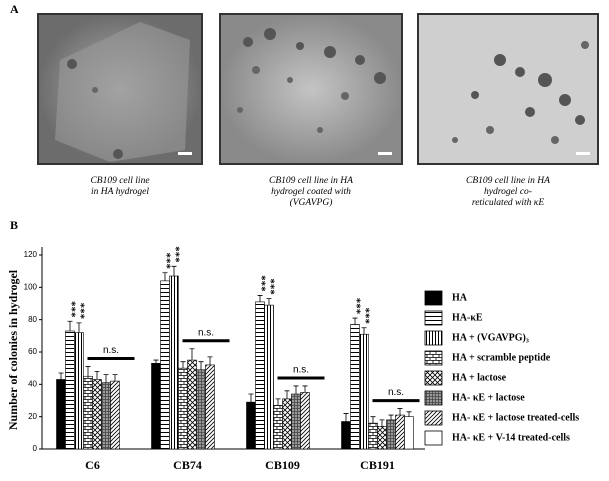 Image resolution: width=609 pixels, height=481 pixels. What do you see at coordinates (32, 319) in the screenshot?
I see `y-tick-label: 80` at bounding box center [32, 319].